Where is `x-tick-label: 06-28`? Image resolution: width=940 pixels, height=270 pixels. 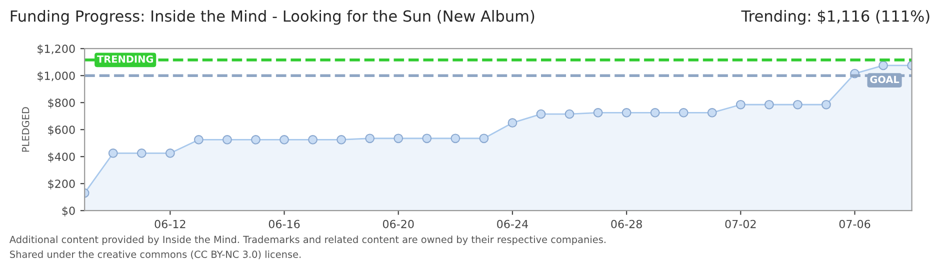
x-tick-label: 06-28 is located at coordinates (626, 224).